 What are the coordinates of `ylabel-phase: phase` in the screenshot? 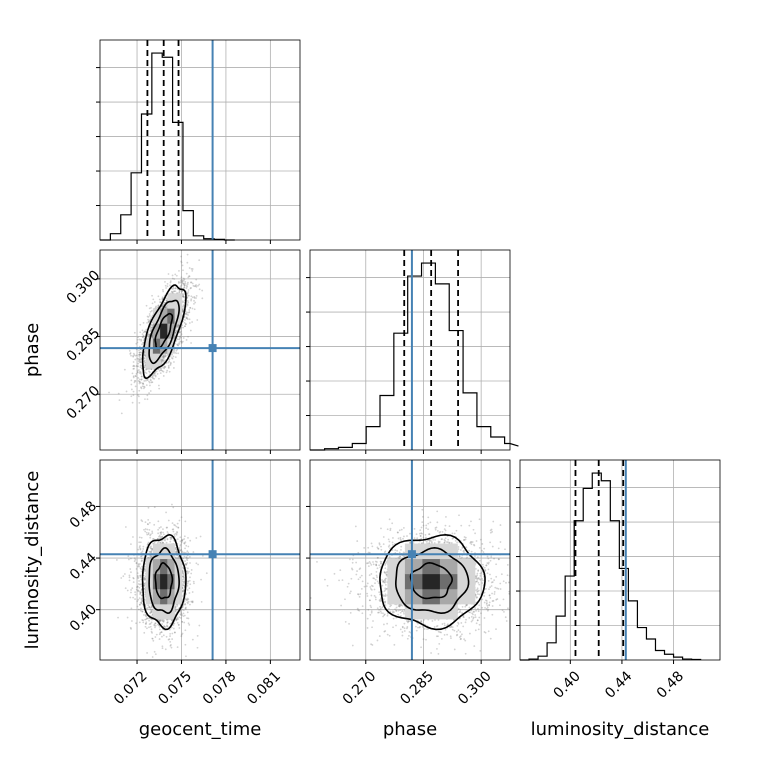 It's located at (32, 350).